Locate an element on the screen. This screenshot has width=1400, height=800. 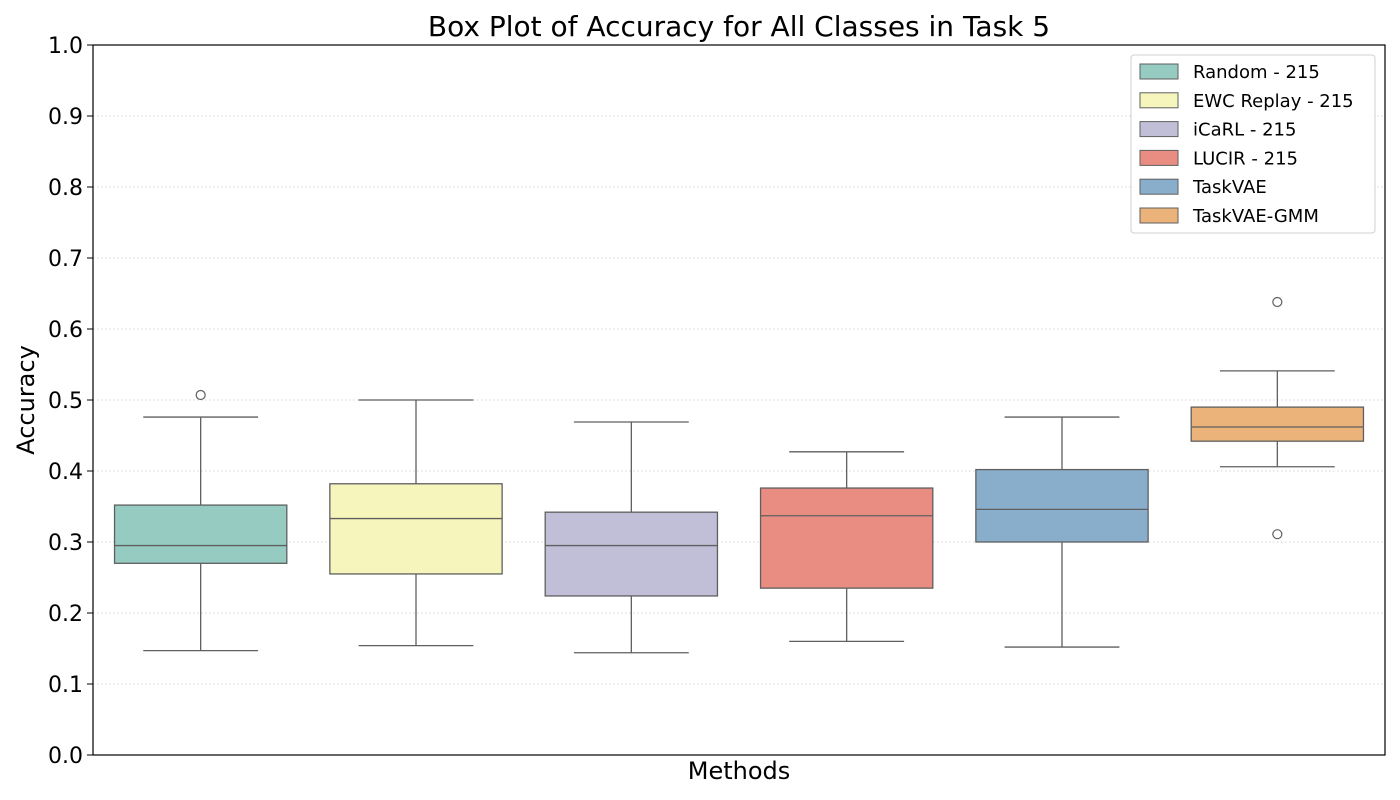
y-tick-label: 0.0 is located at coordinates (65, 756).